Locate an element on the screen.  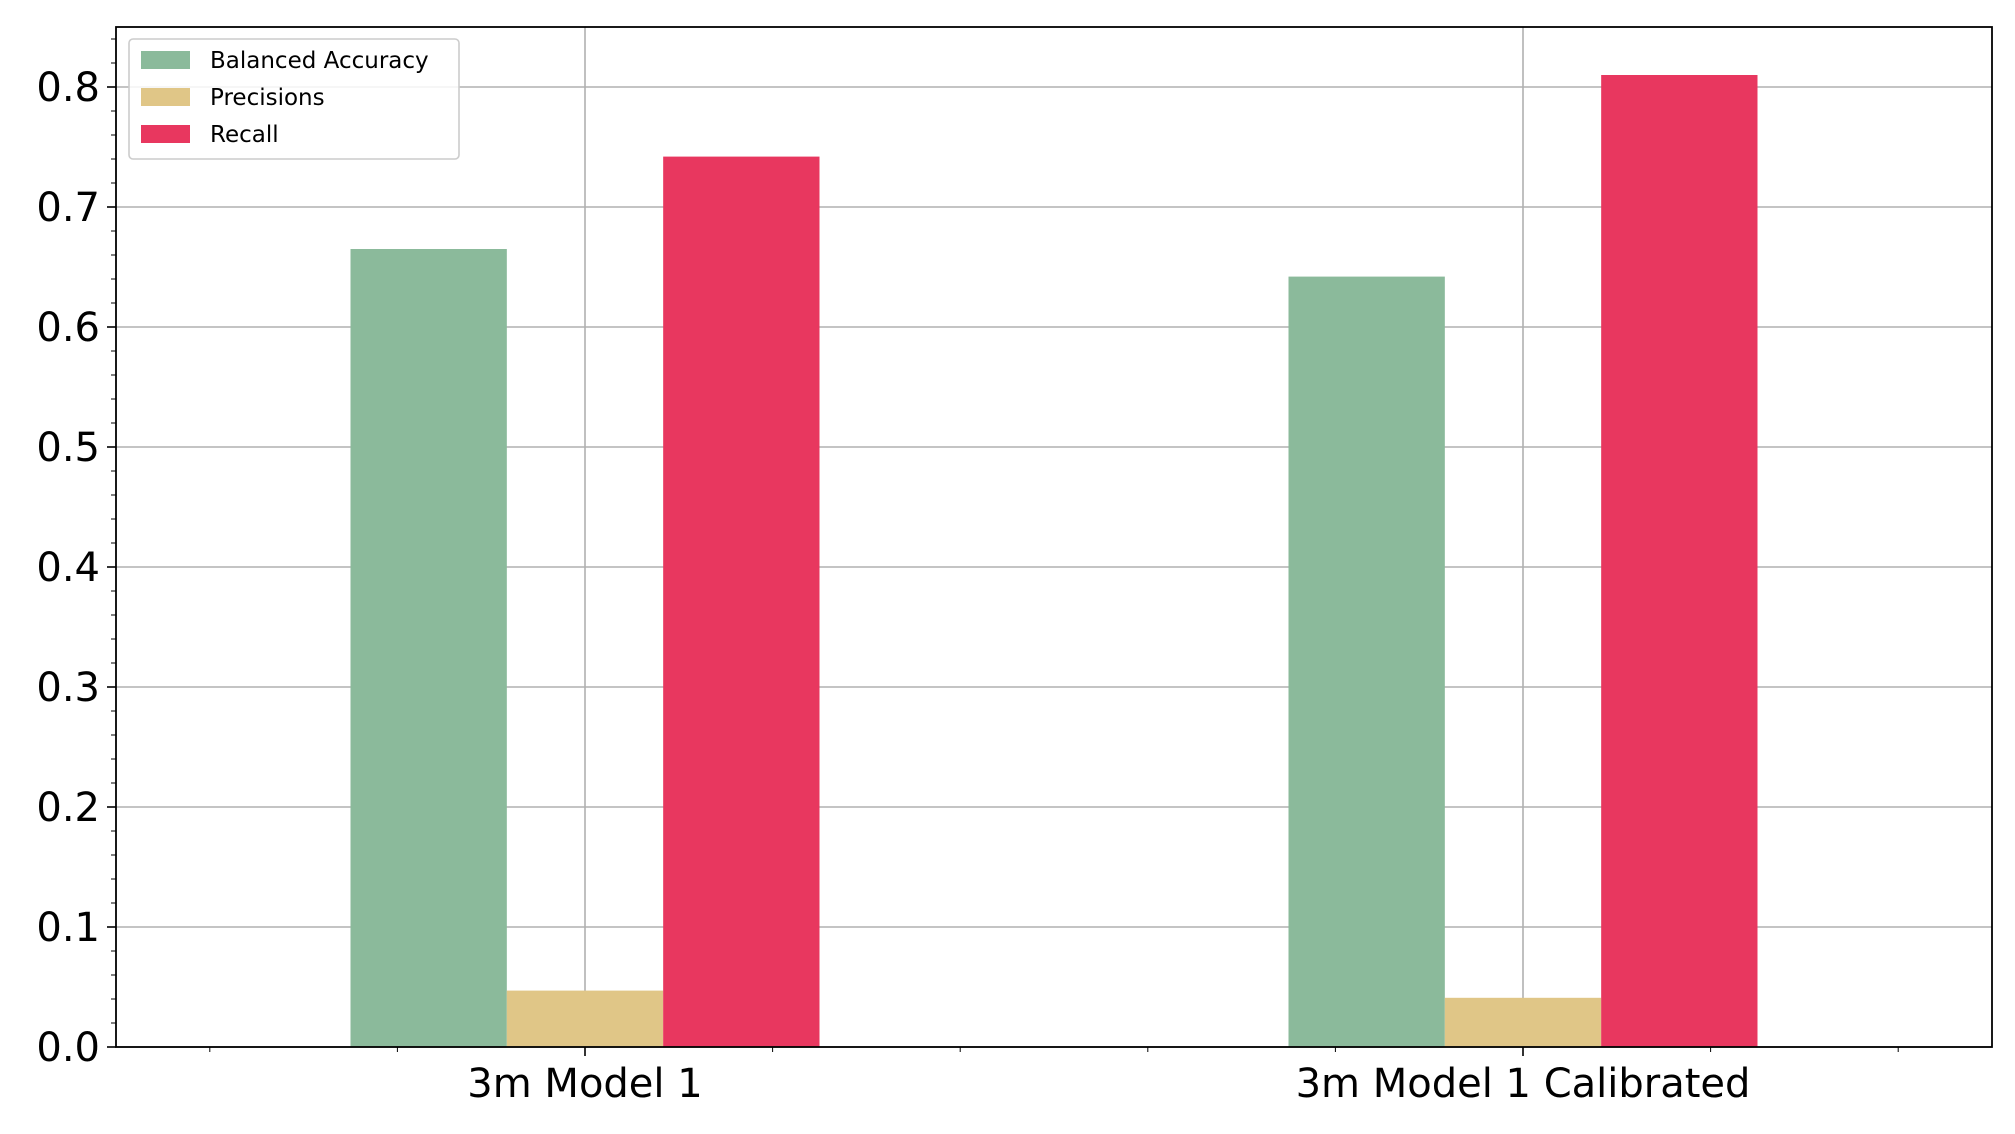
y-tick-label: 0.7 is located at coordinates (68, 208).